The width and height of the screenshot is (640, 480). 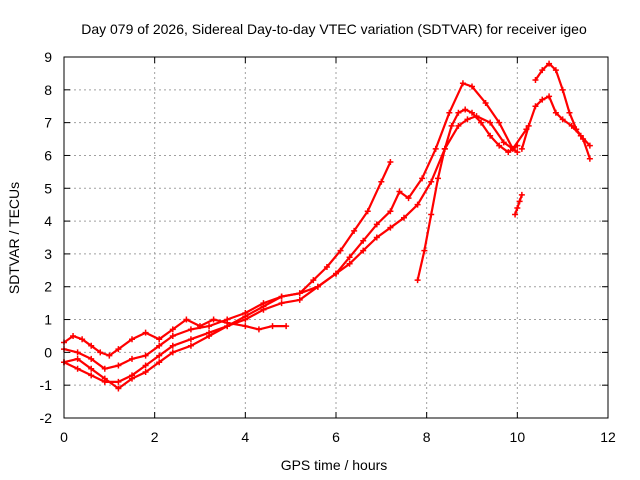 I want to click on y-tick-label: 1, so click(x=48, y=320).